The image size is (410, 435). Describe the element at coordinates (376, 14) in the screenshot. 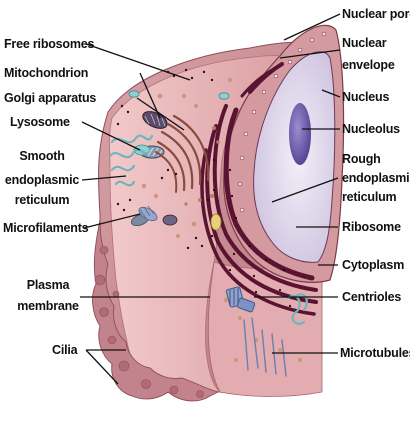

I see `label-nuclear-pore: Nuclear pore` at that location.